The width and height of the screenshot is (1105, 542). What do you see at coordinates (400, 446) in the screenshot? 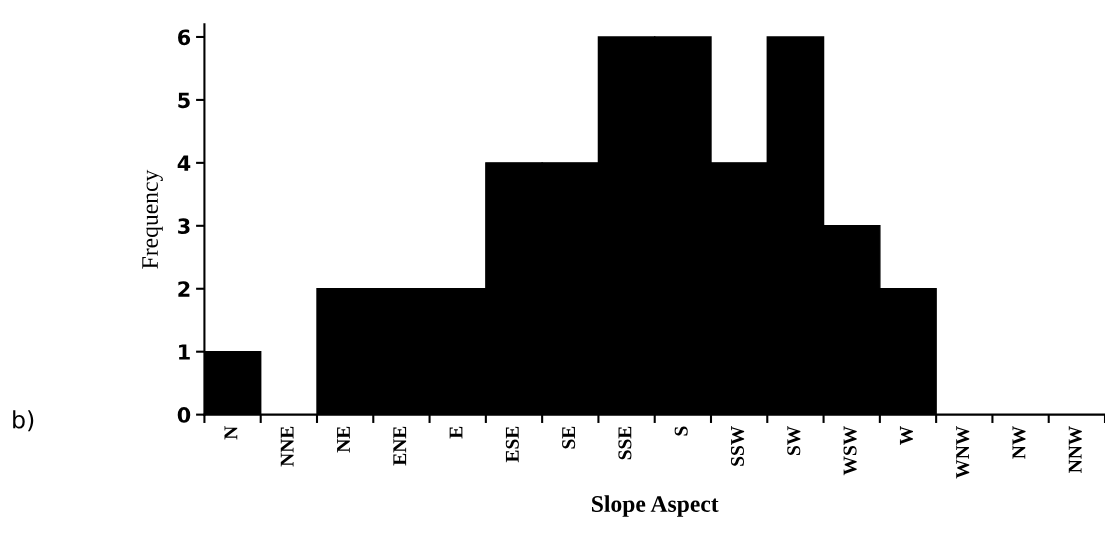
I see `x-tick-label: ENE` at bounding box center [400, 446].